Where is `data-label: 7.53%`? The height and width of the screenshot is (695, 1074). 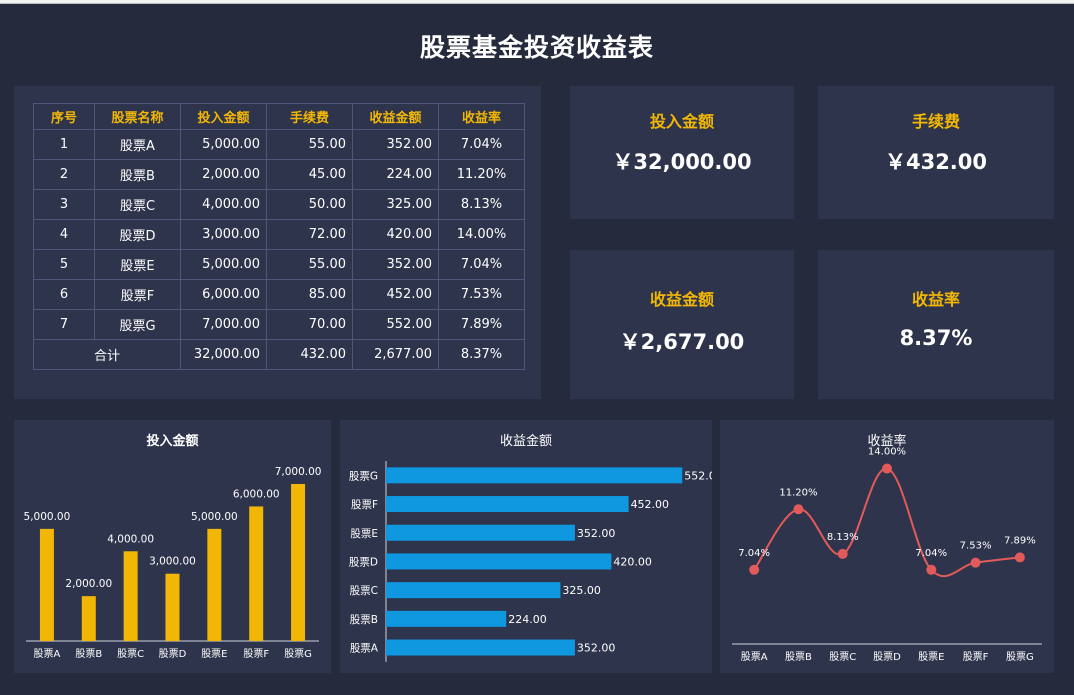
data-label: 7.53% is located at coordinates (976, 546).